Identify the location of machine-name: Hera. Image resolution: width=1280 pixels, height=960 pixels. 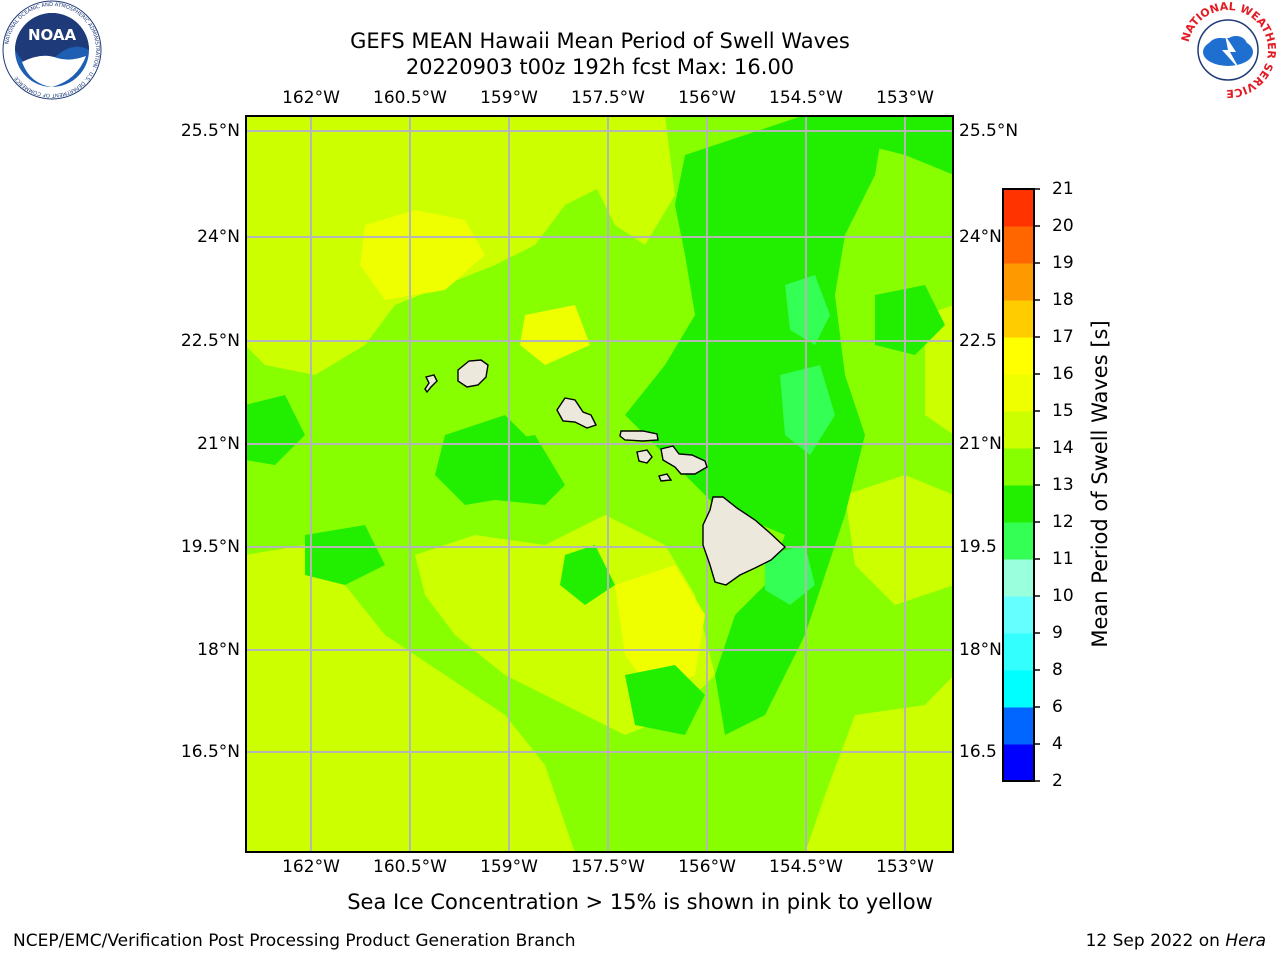
(1245, 941).